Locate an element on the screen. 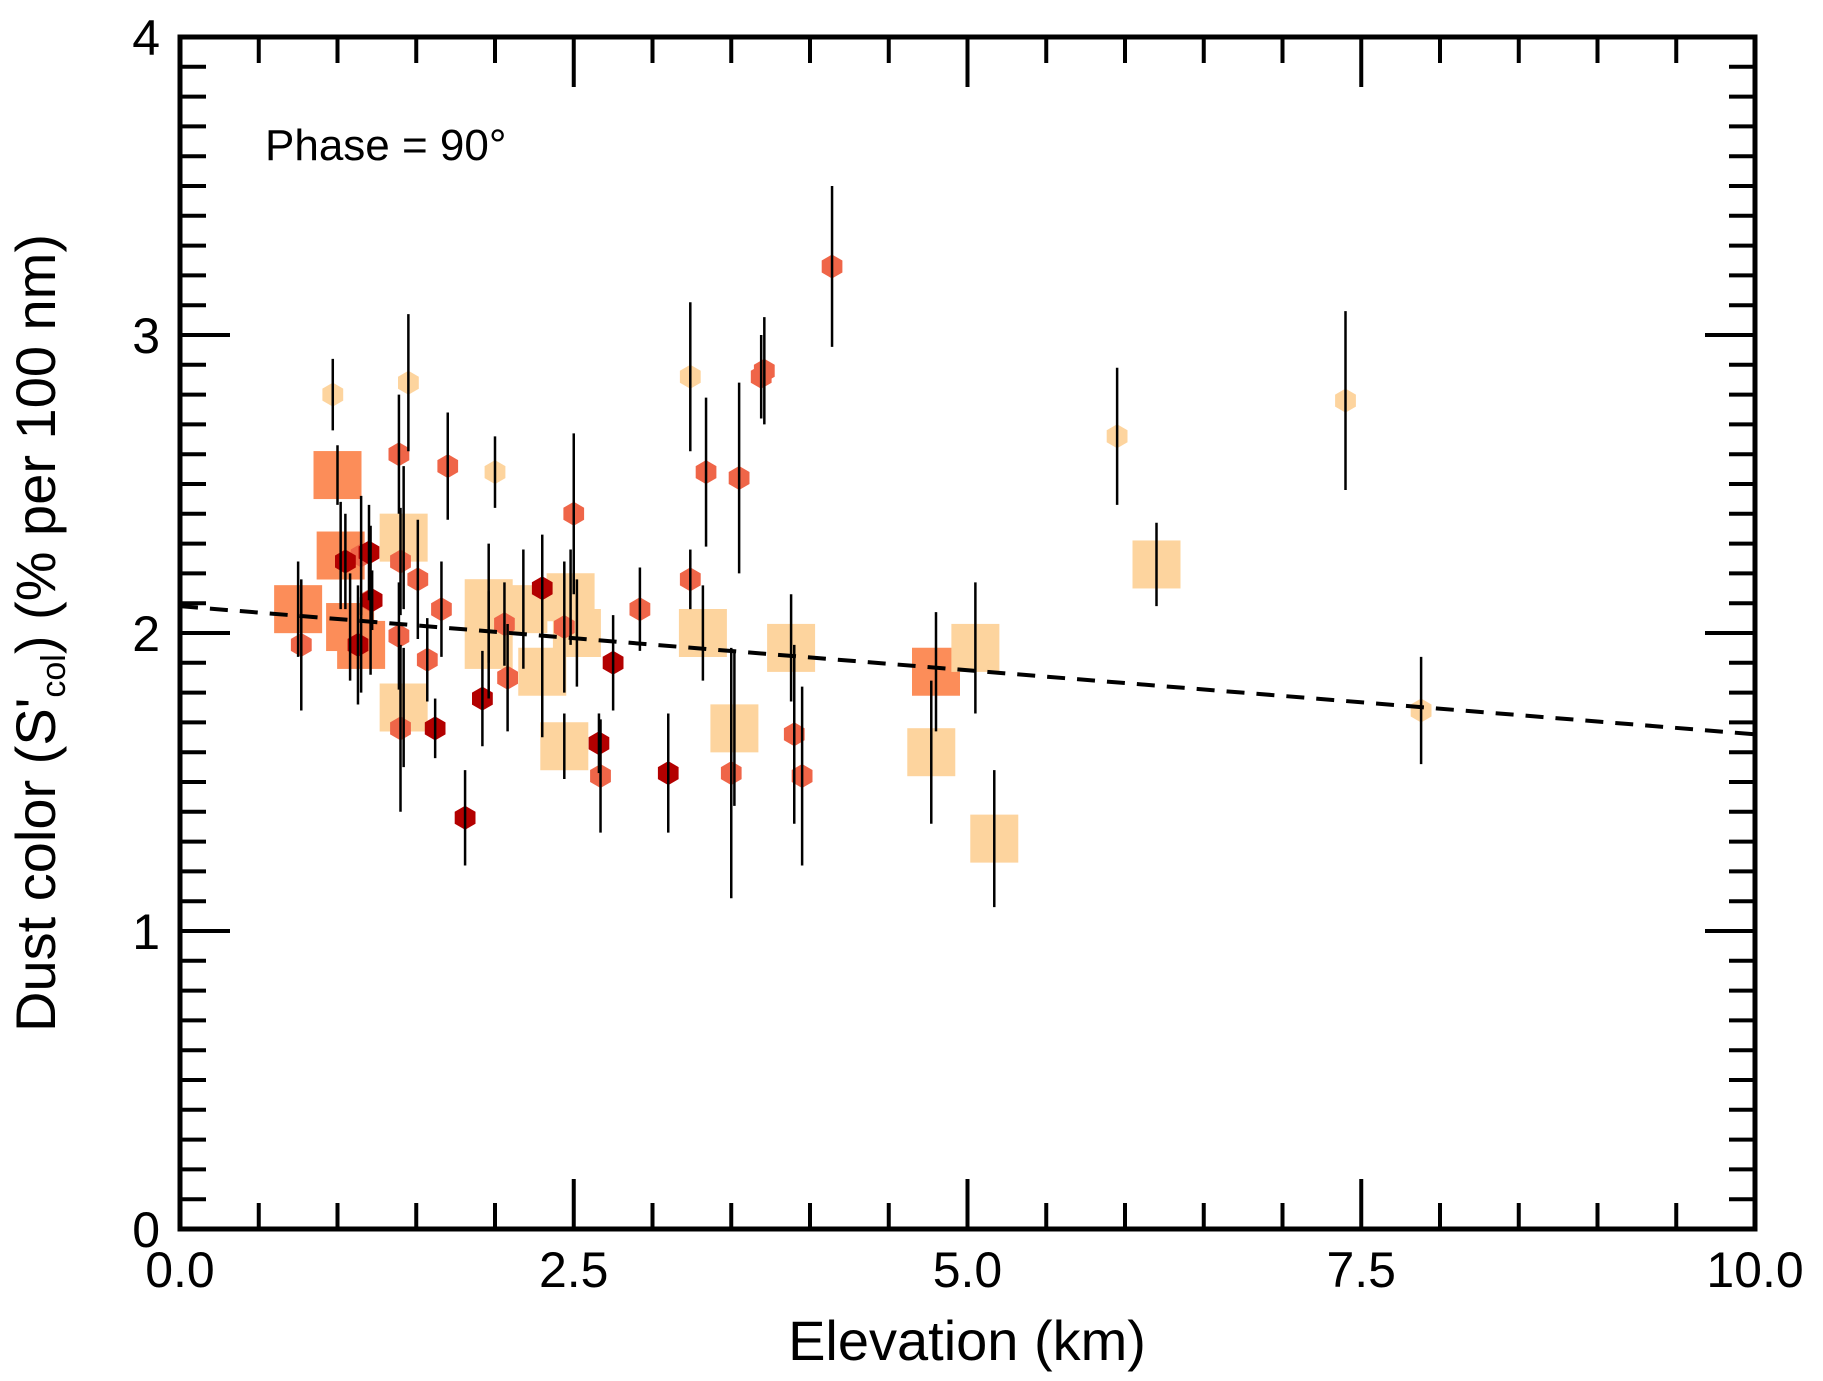  y-tick-label: 1 is located at coordinates (146, 932).